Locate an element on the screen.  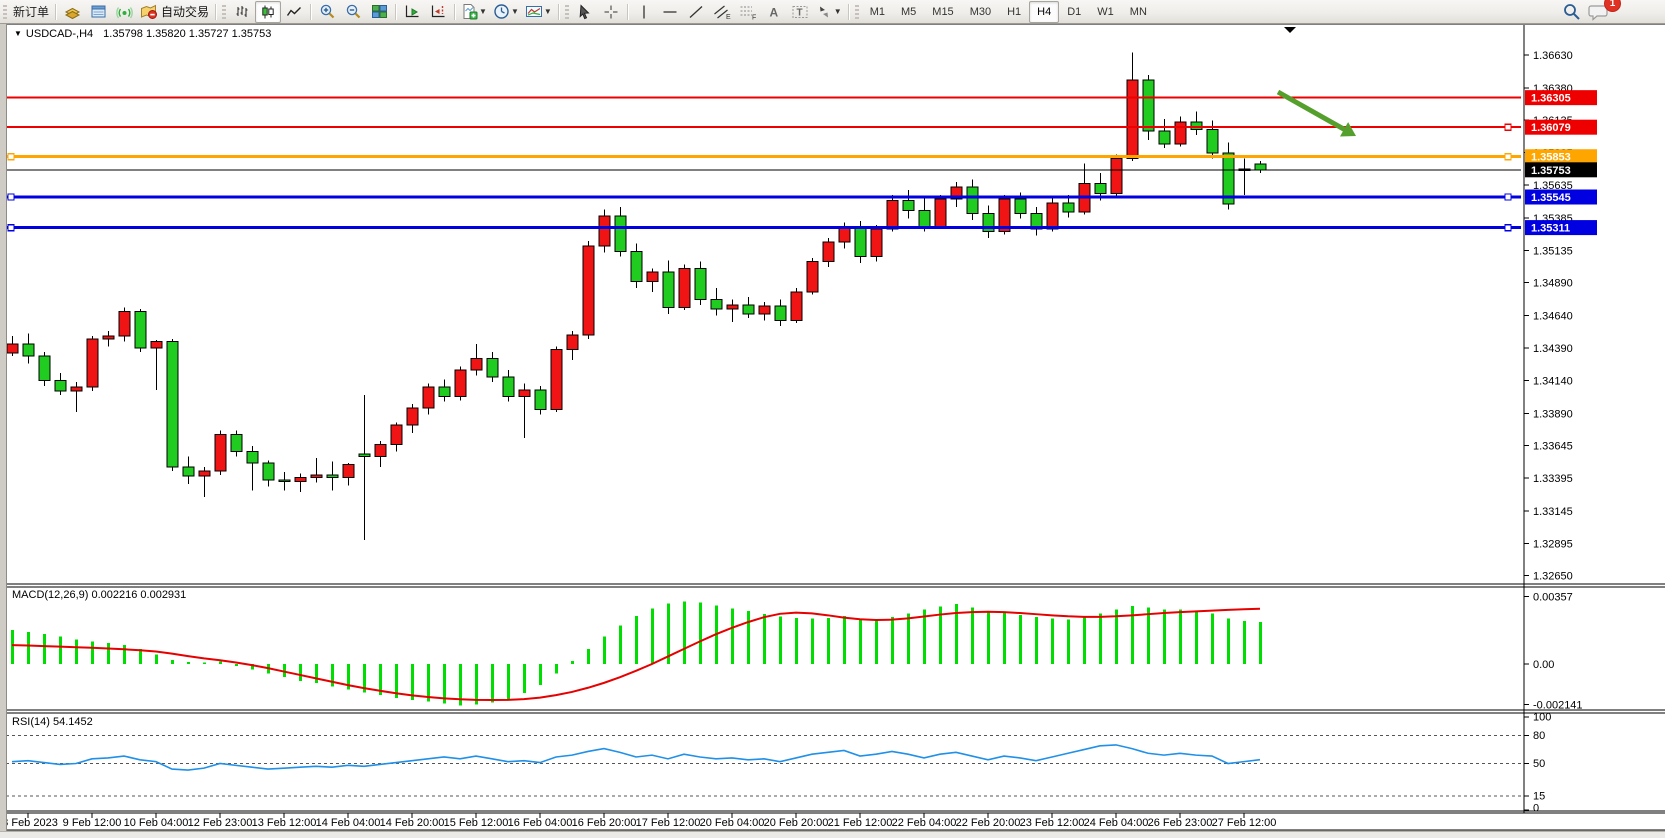
chart-shift-button is located at coordinates (438, 12).